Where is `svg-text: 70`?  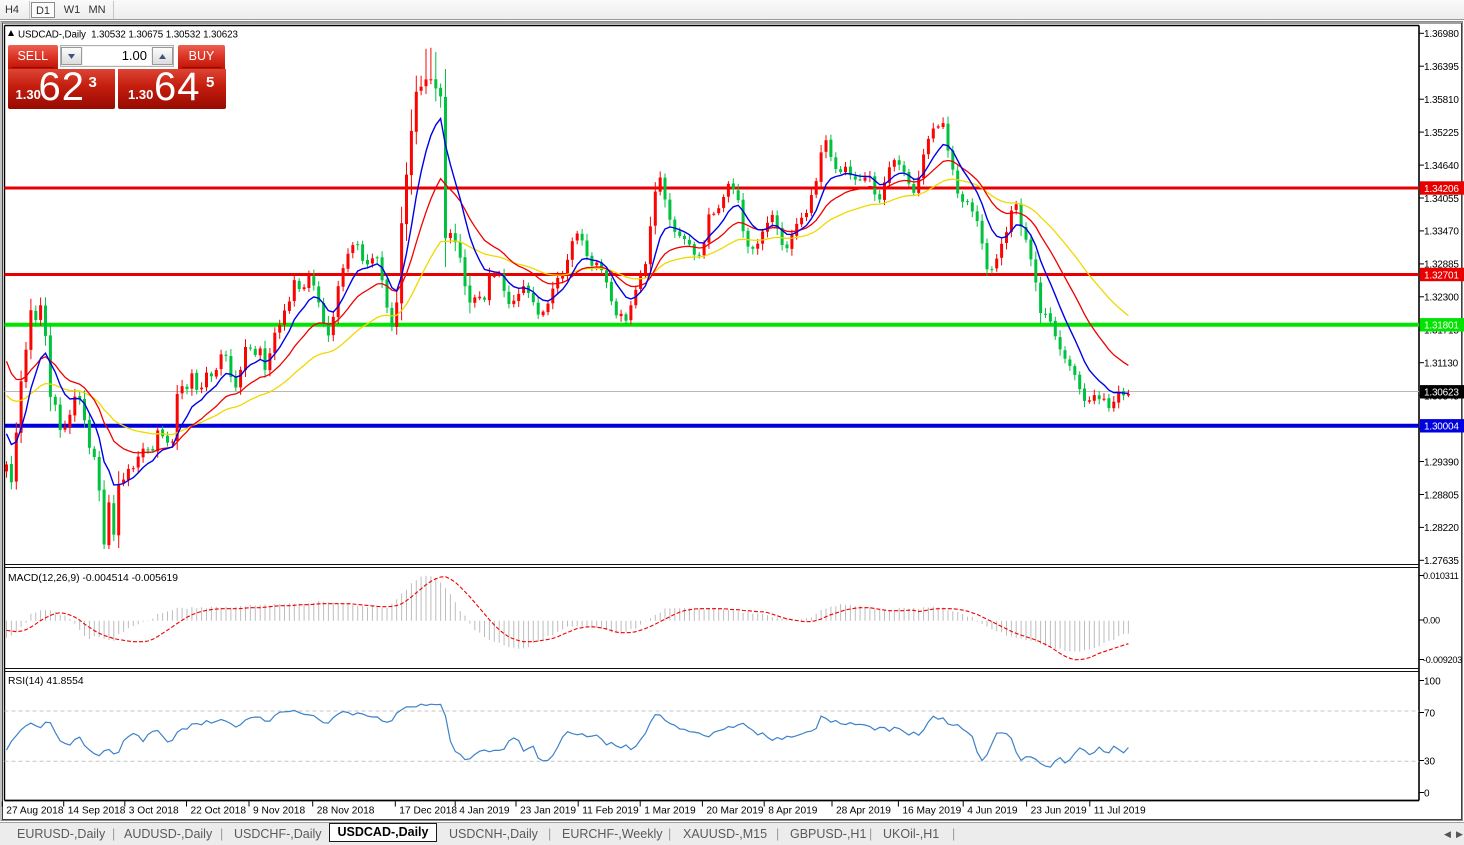 svg-text: 70 is located at coordinates (1430, 713).